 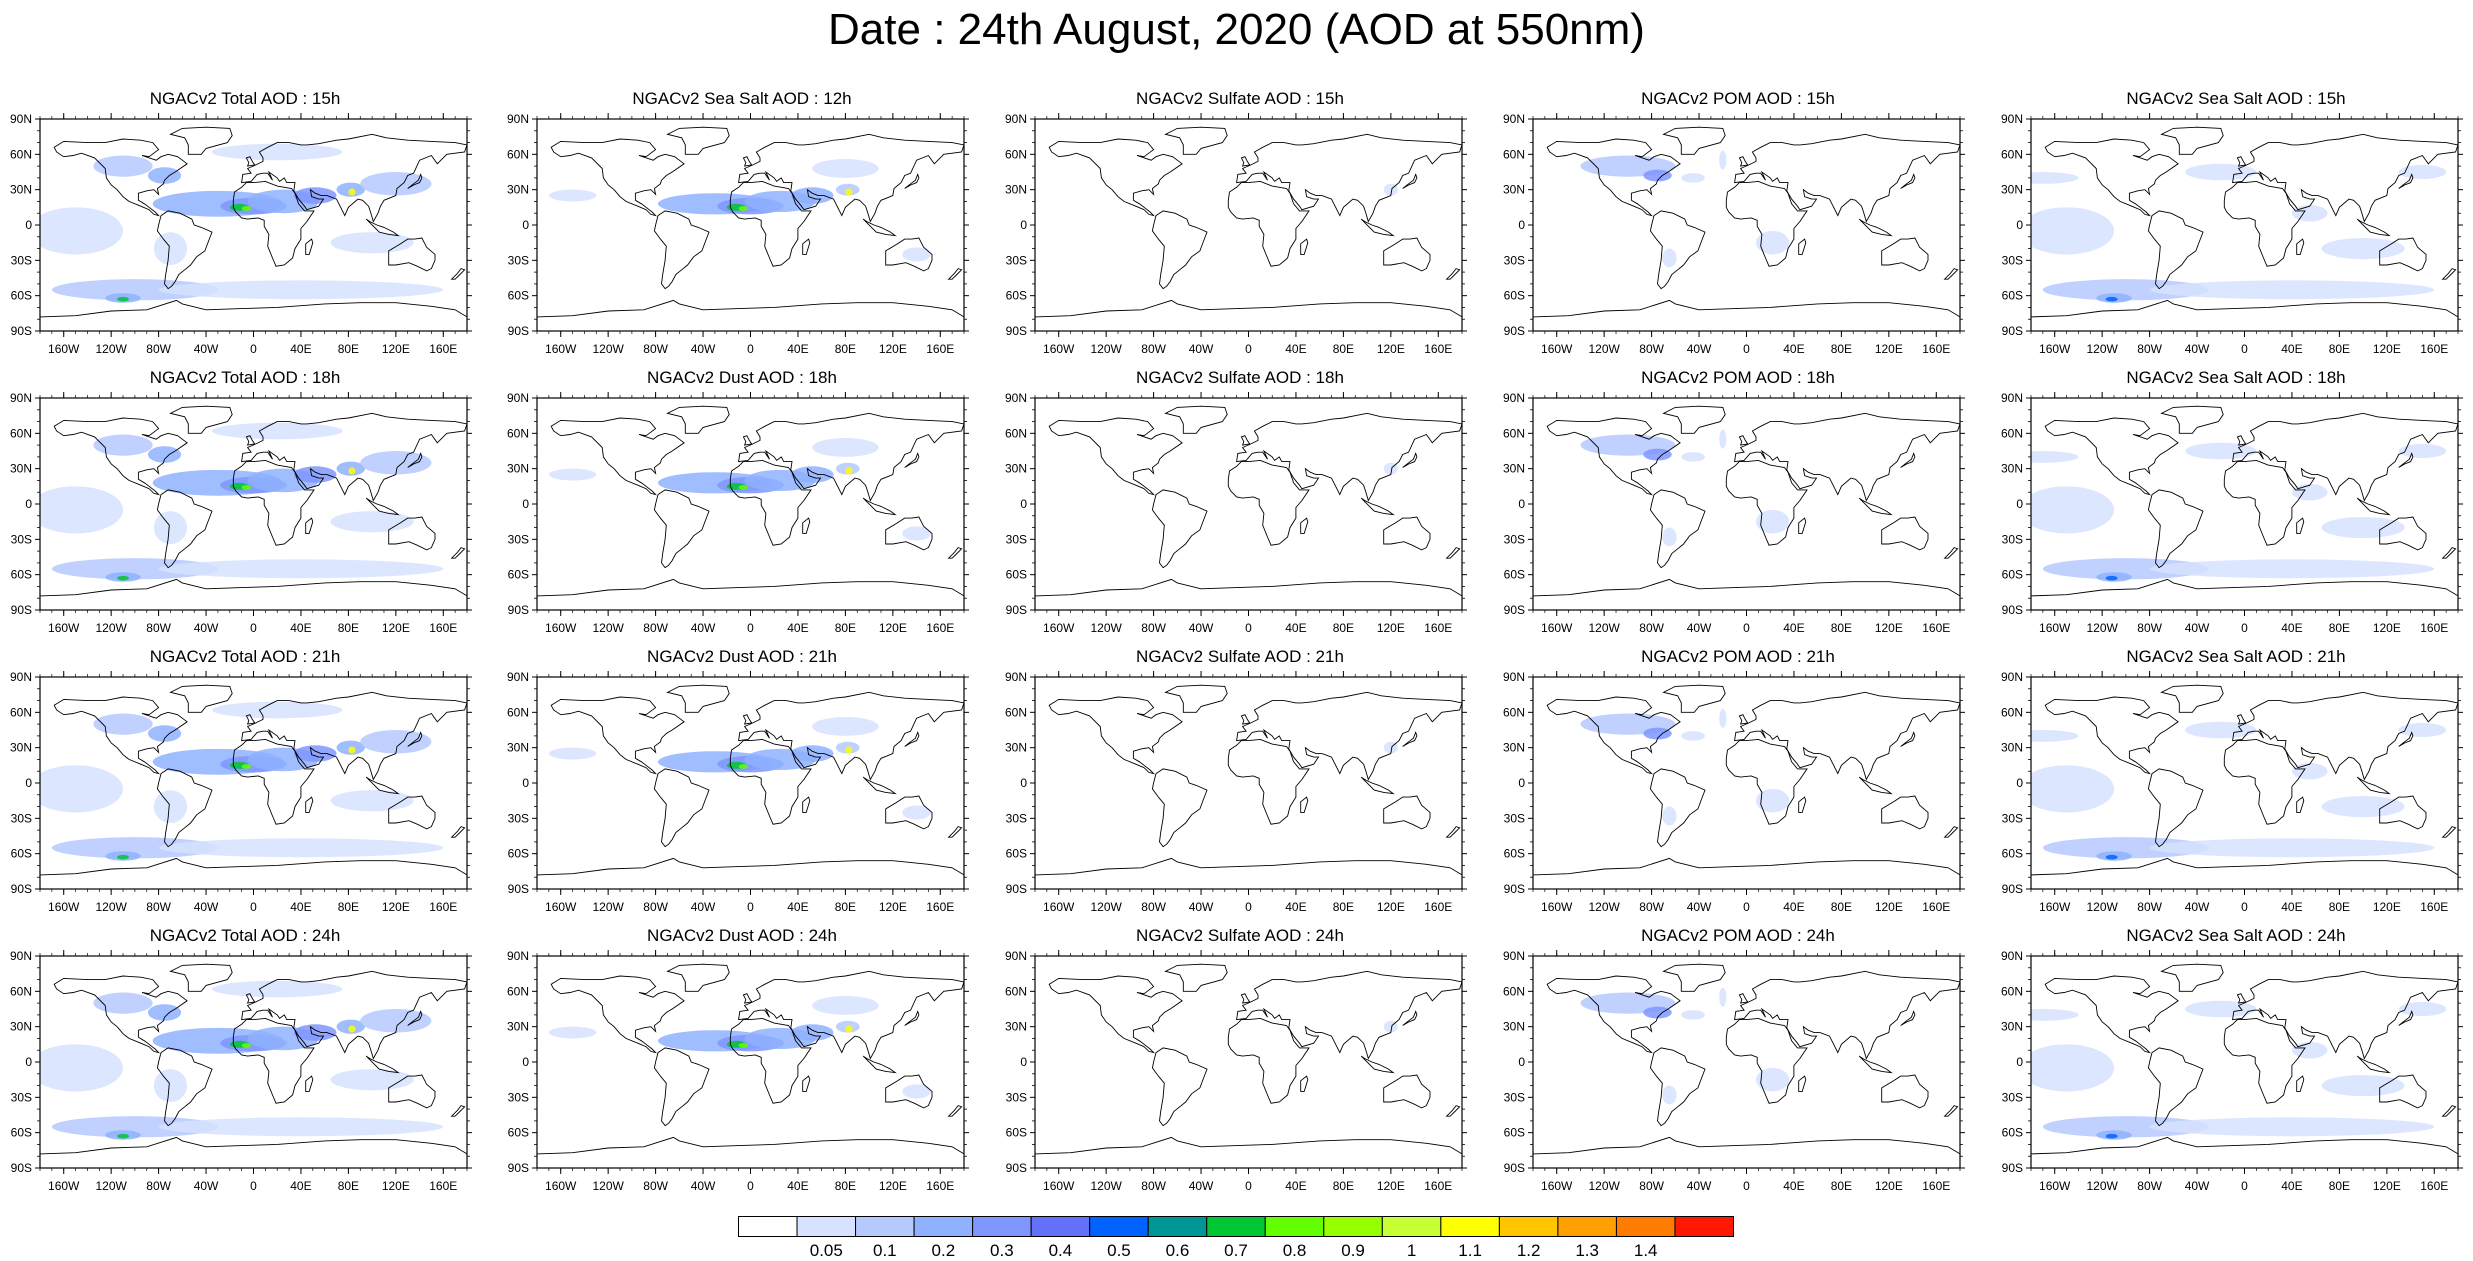 What do you see at coordinates (1245, 998) in the screenshot?
I see `coastline-uk` at bounding box center [1245, 998].